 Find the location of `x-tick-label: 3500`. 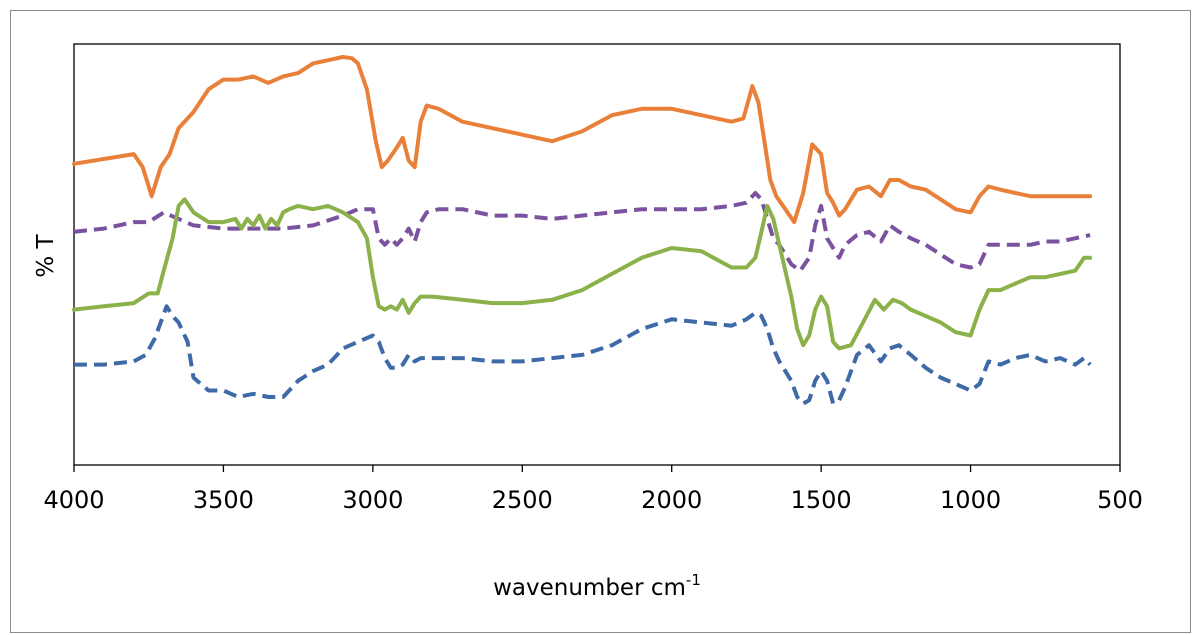

x-tick-label: 3500 is located at coordinates (223, 500).